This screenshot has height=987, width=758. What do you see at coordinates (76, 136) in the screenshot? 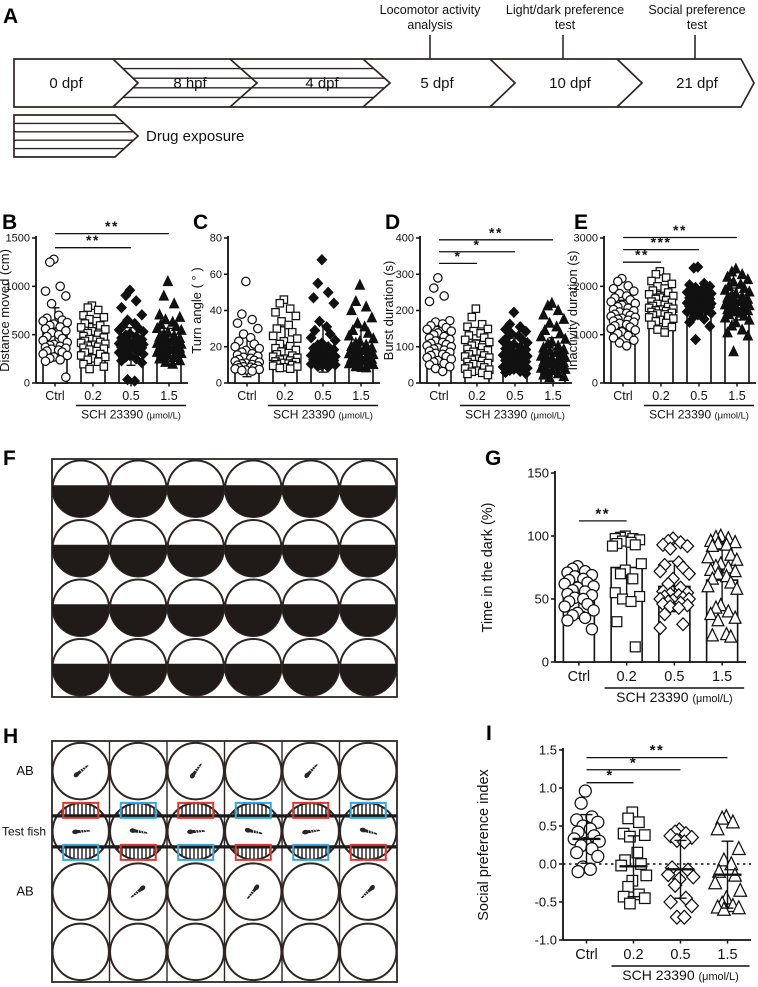
I see `drug-arrow-hatch` at bounding box center [76, 136].